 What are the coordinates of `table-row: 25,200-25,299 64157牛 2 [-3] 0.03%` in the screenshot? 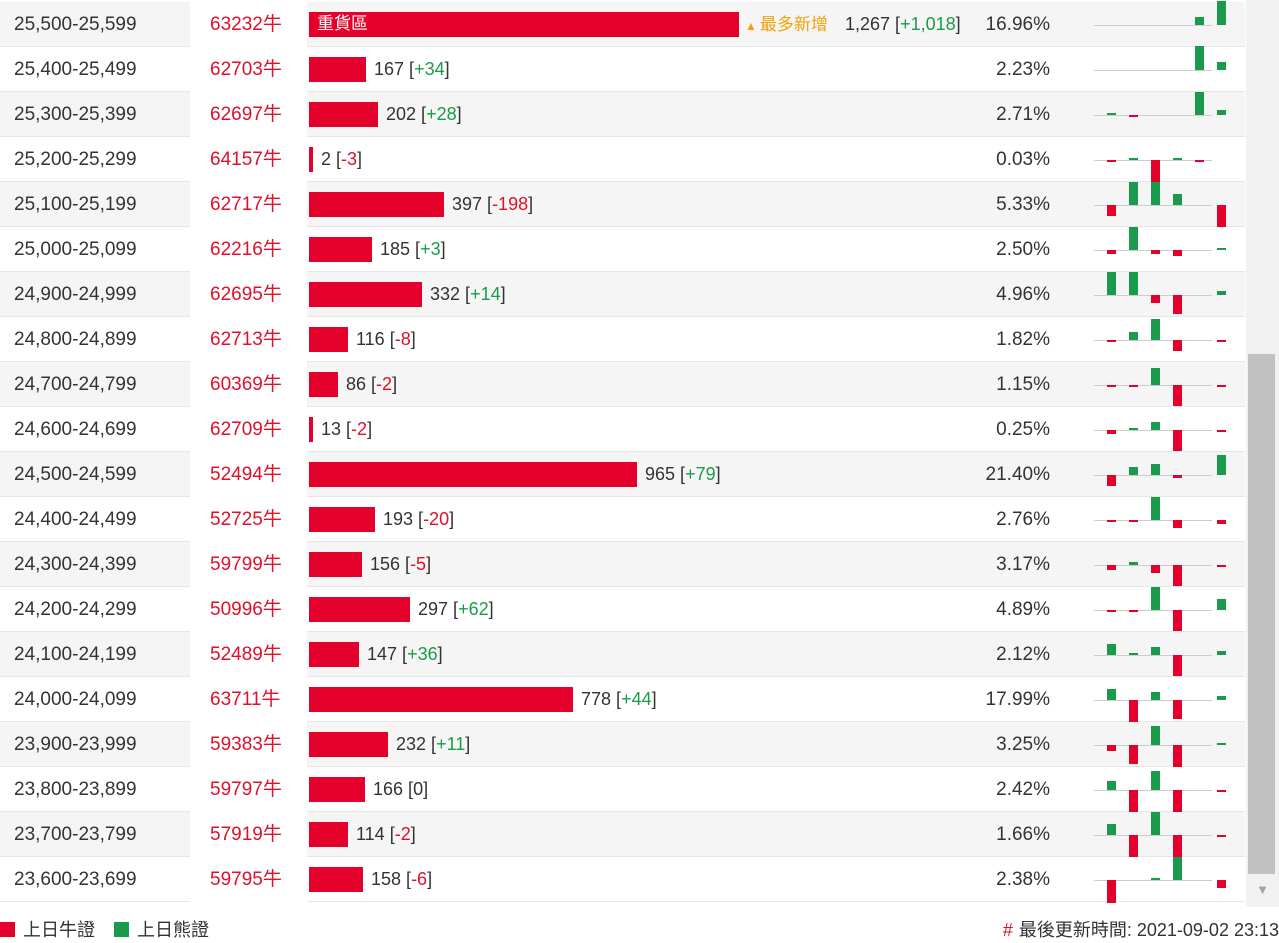 It's located at (622, 160).